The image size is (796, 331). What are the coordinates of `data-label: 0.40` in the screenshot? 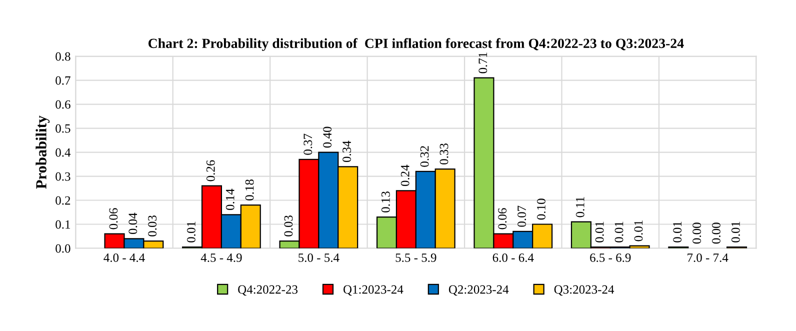 It's located at (327, 137).